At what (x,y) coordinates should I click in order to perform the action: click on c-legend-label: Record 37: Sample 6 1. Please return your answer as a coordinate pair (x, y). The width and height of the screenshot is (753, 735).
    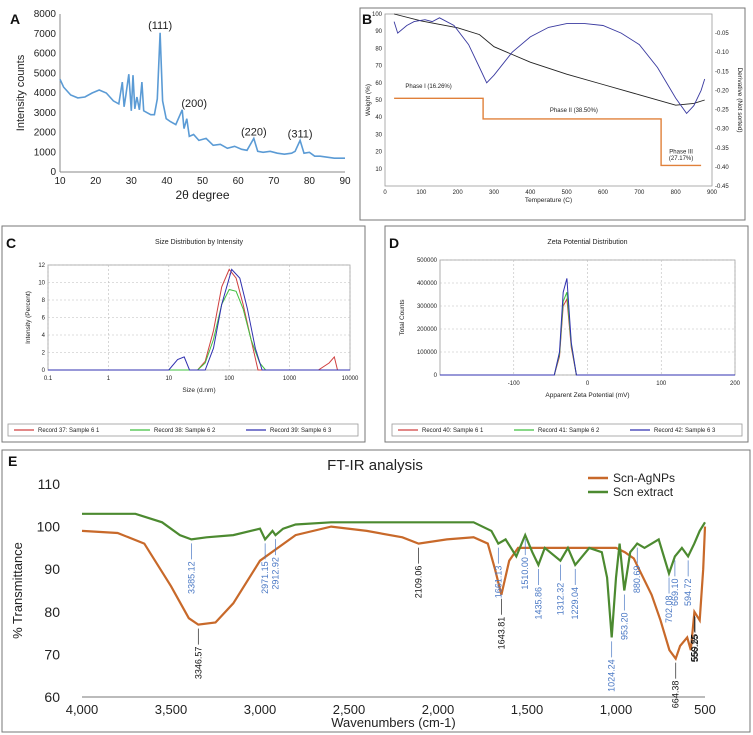
    Looking at the image, I should click on (69, 431).